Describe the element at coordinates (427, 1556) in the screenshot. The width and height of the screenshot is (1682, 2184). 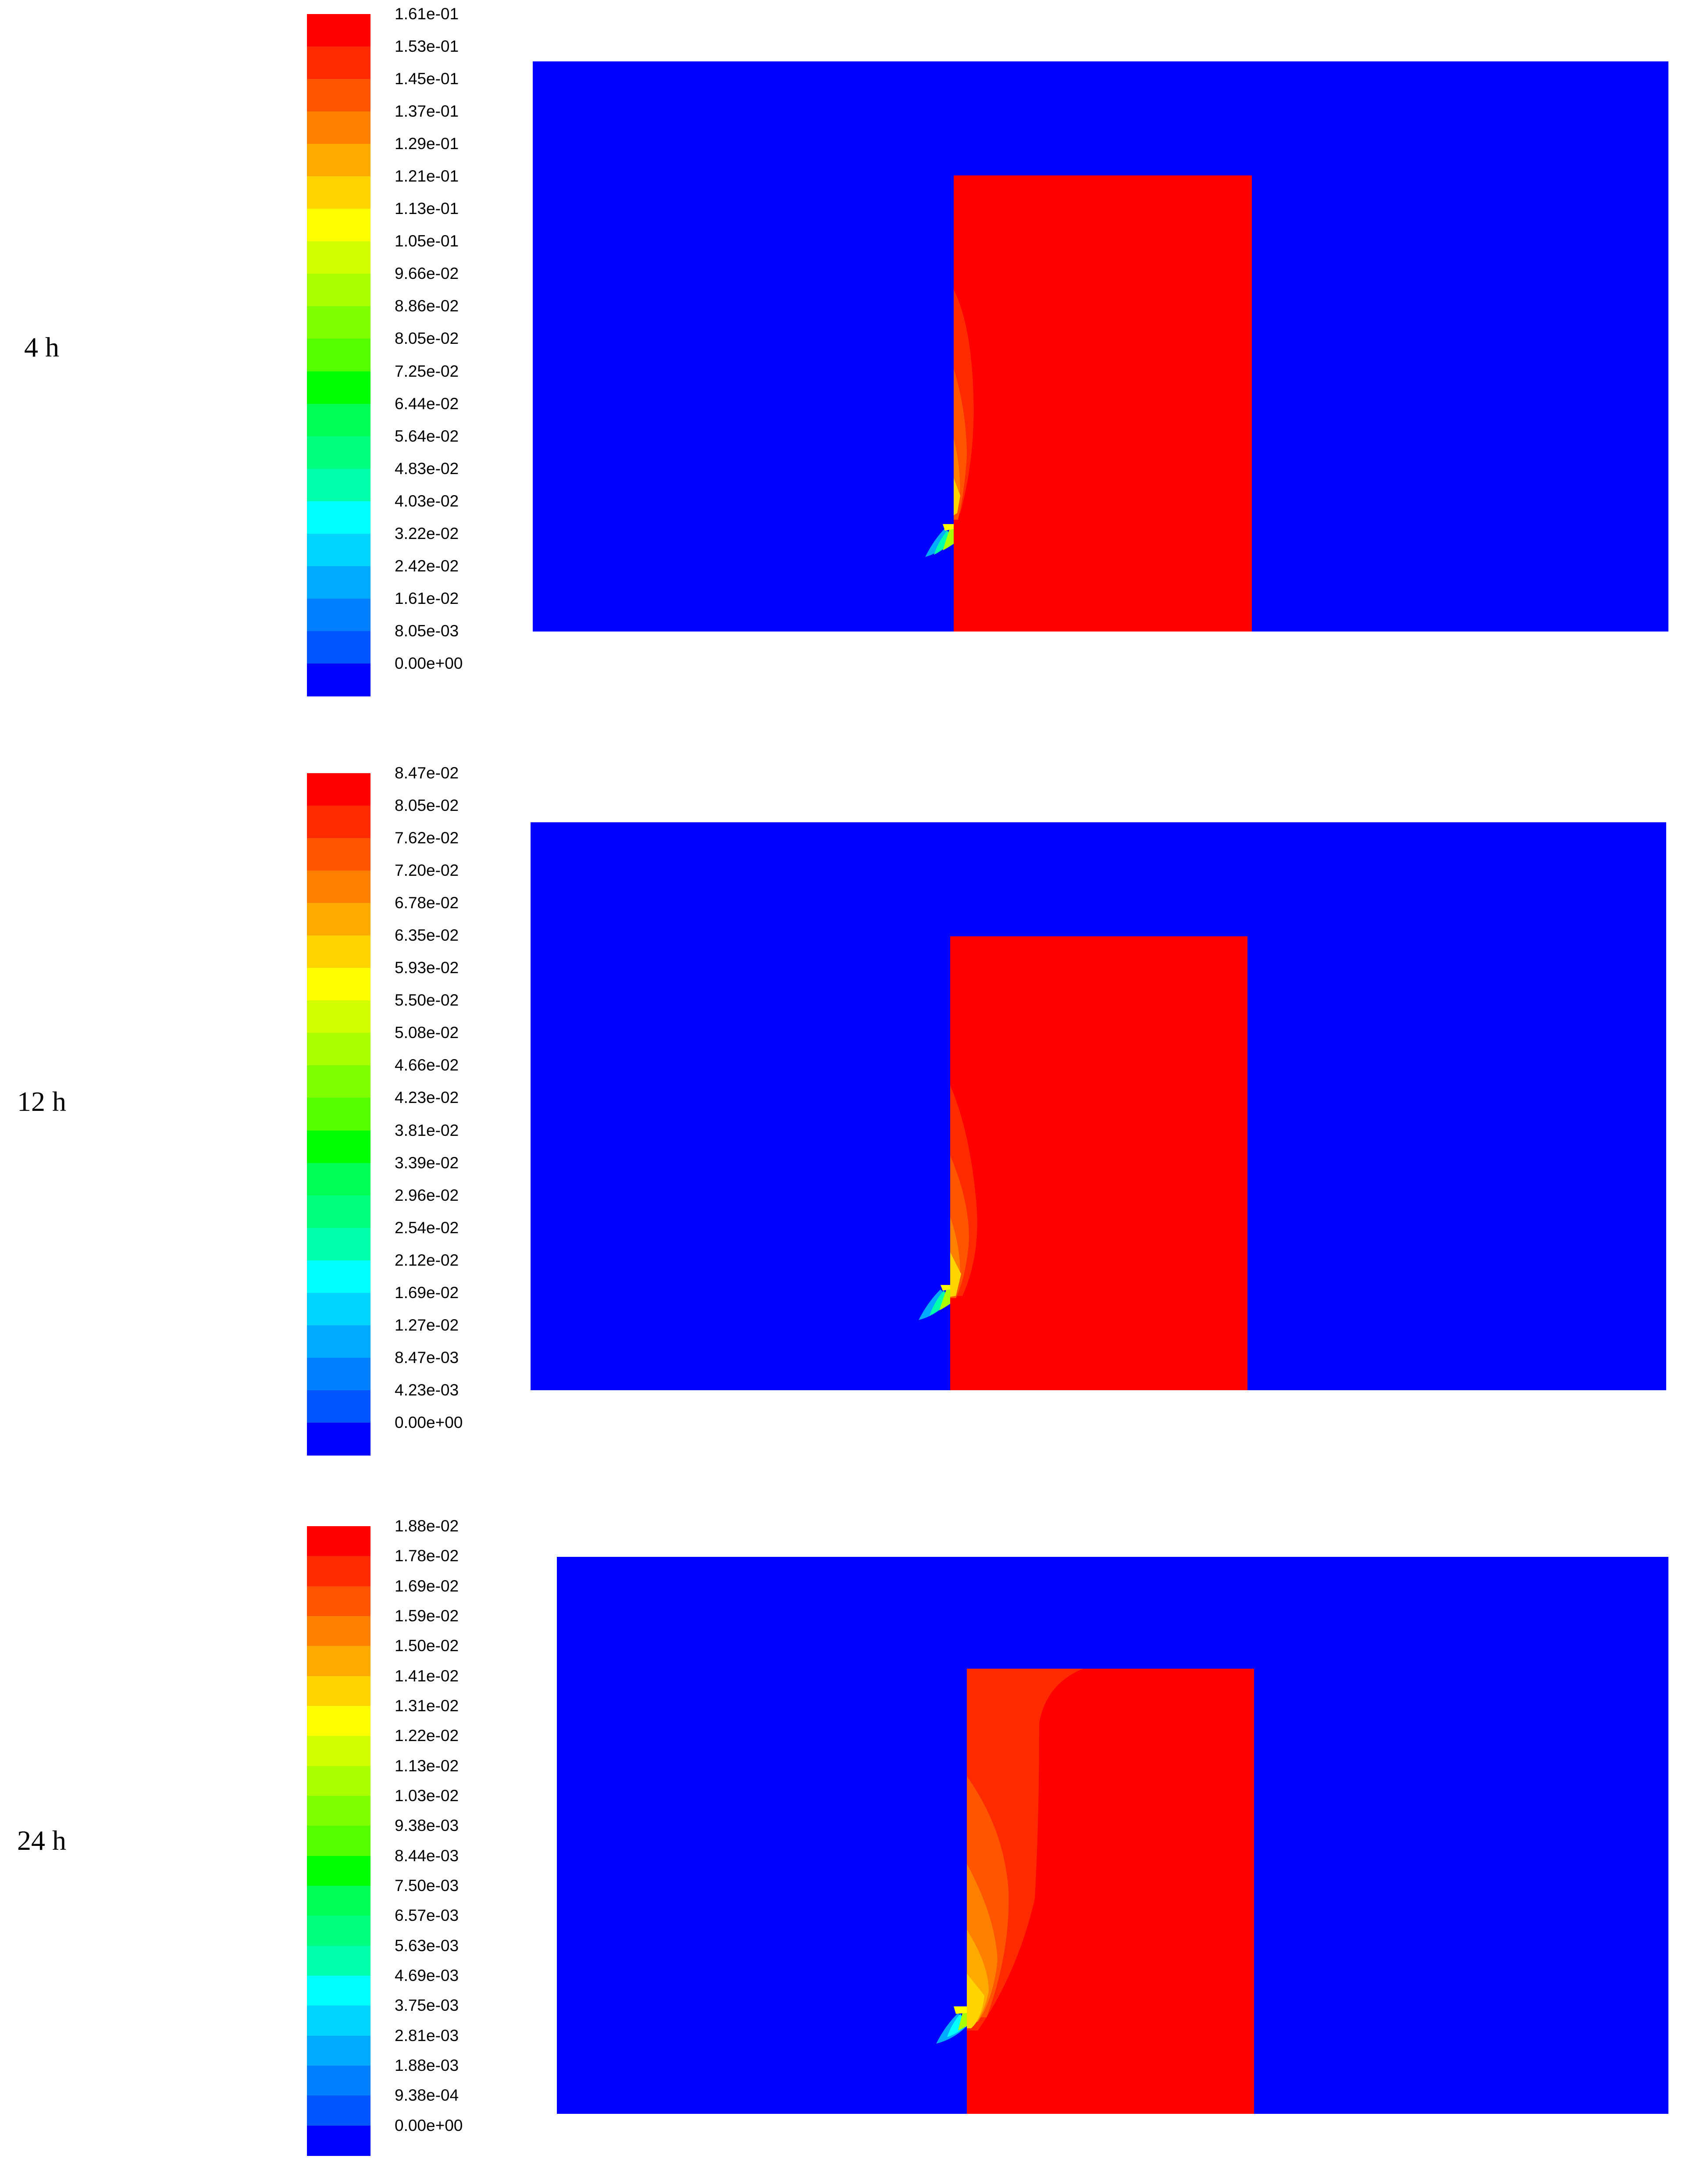
I see `colorbar-tick-label: 1.78e-02` at that location.